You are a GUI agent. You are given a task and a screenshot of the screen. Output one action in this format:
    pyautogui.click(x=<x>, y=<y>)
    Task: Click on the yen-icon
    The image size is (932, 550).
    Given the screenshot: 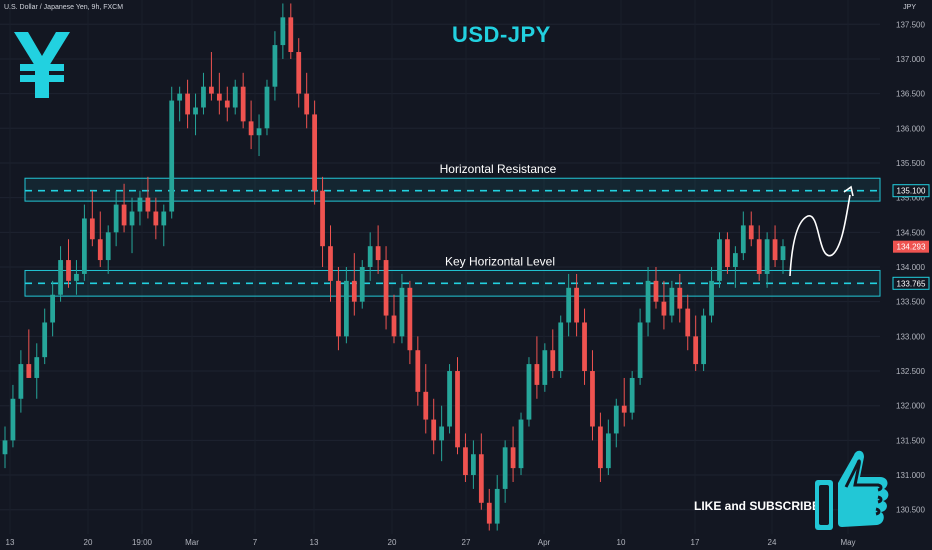 What is the action you would take?
    pyautogui.click(x=42, y=65)
    